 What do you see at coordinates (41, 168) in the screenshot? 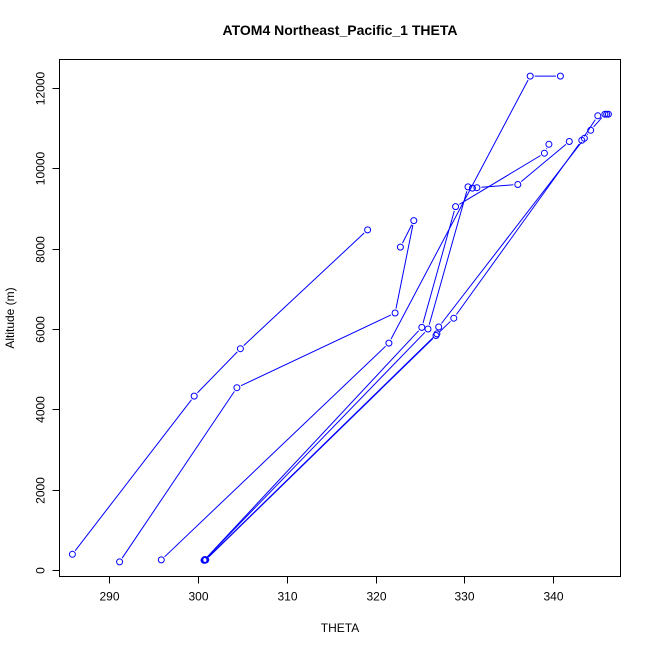
I see `y-tick-label: 10000` at bounding box center [41, 168].